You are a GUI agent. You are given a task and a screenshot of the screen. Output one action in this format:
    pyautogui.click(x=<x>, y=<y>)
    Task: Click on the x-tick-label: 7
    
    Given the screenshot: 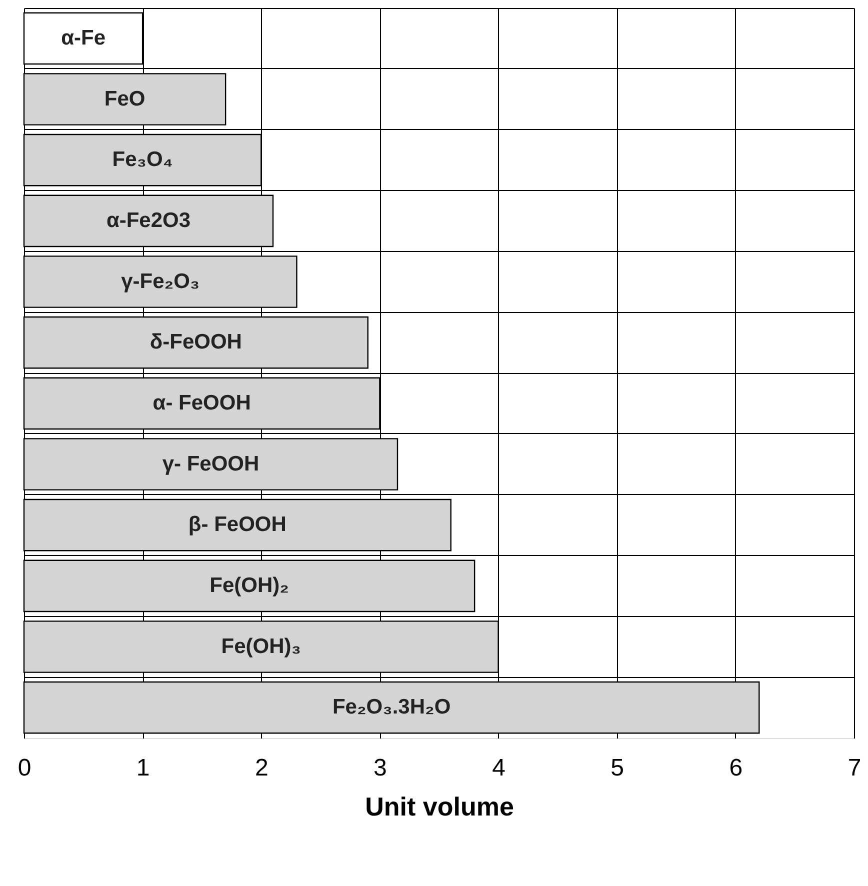 What is the action you would take?
    pyautogui.click(x=855, y=768)
    